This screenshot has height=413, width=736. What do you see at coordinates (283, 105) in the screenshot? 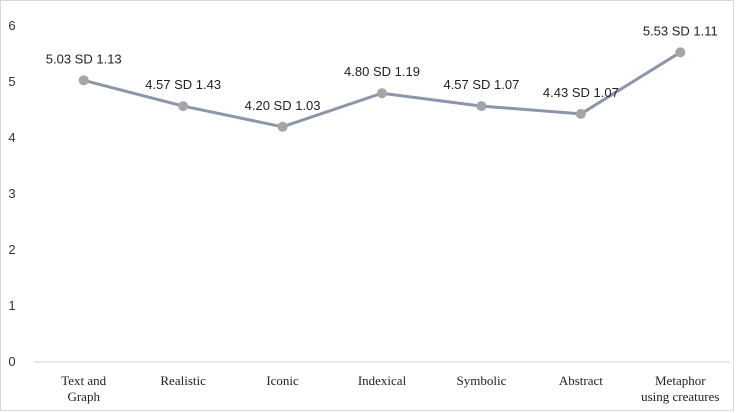
I see `data-label: 4.20 SD 1.03` at bounding box center [283, 105].